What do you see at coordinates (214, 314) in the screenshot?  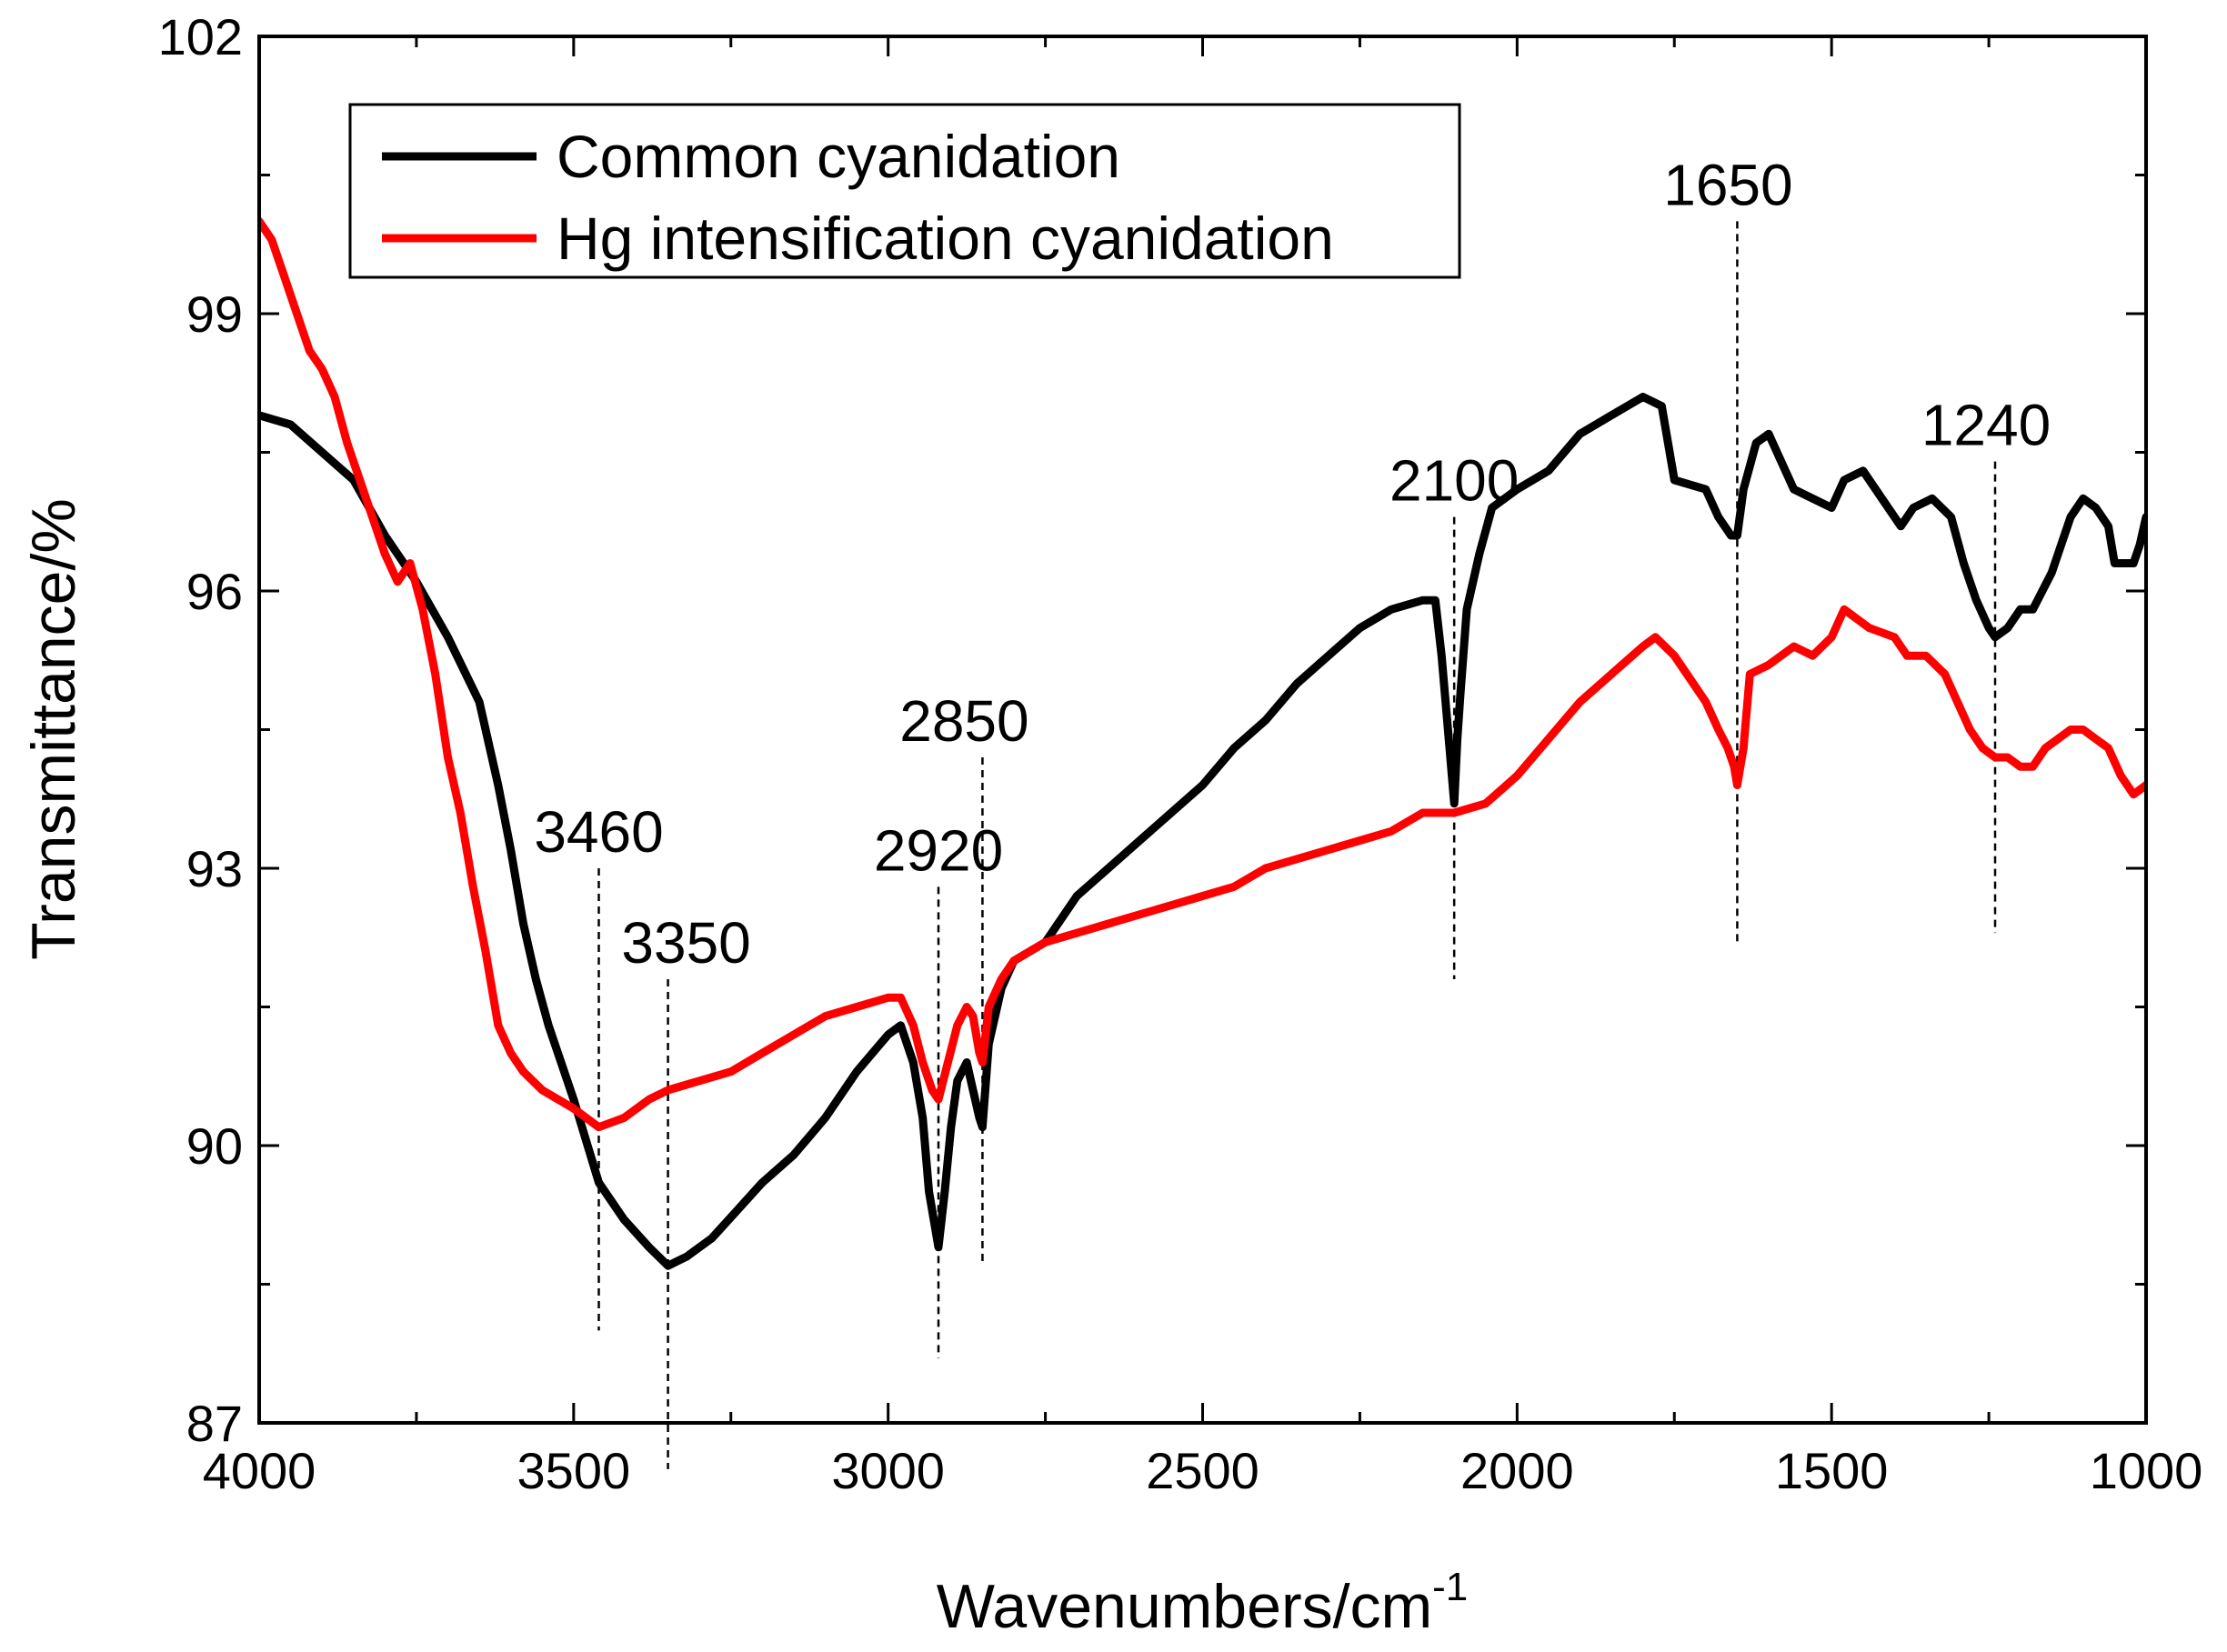 I see `y-tick-label-99: 99` at bounding box center [214, 314].